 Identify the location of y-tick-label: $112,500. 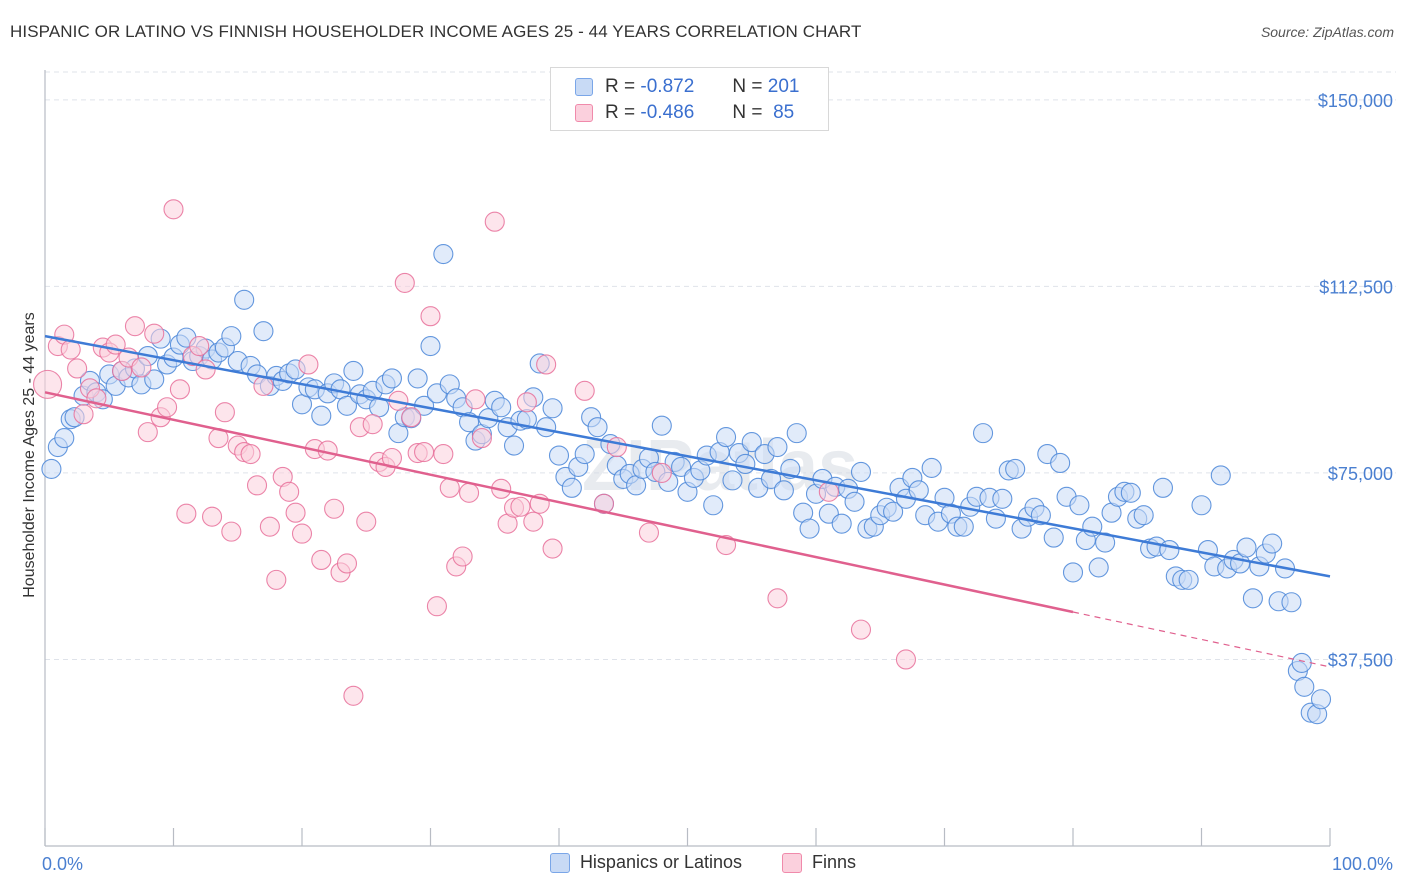
(1356, 287).